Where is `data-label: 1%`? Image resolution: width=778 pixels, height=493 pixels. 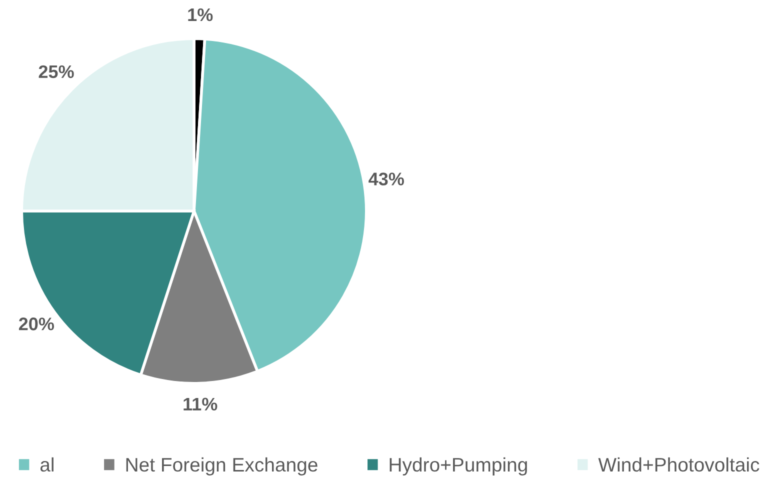 data-label: 1% is located at coordinates (200, 15).